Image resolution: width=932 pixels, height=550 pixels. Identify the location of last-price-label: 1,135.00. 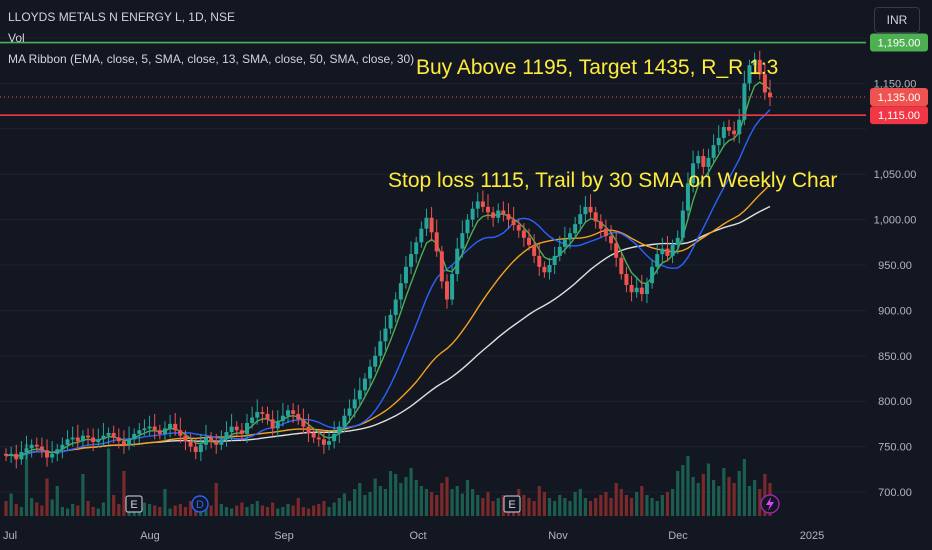
(899, 98).